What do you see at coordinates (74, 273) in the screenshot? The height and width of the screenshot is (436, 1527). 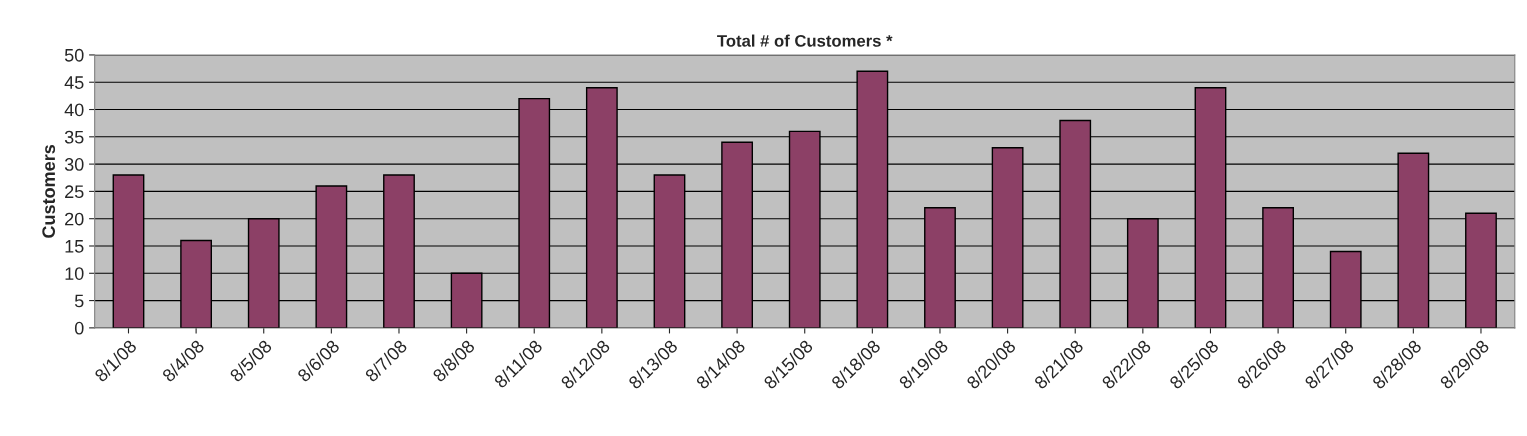 I see `y-tick-label: 10` at bounding box center [74, 273].